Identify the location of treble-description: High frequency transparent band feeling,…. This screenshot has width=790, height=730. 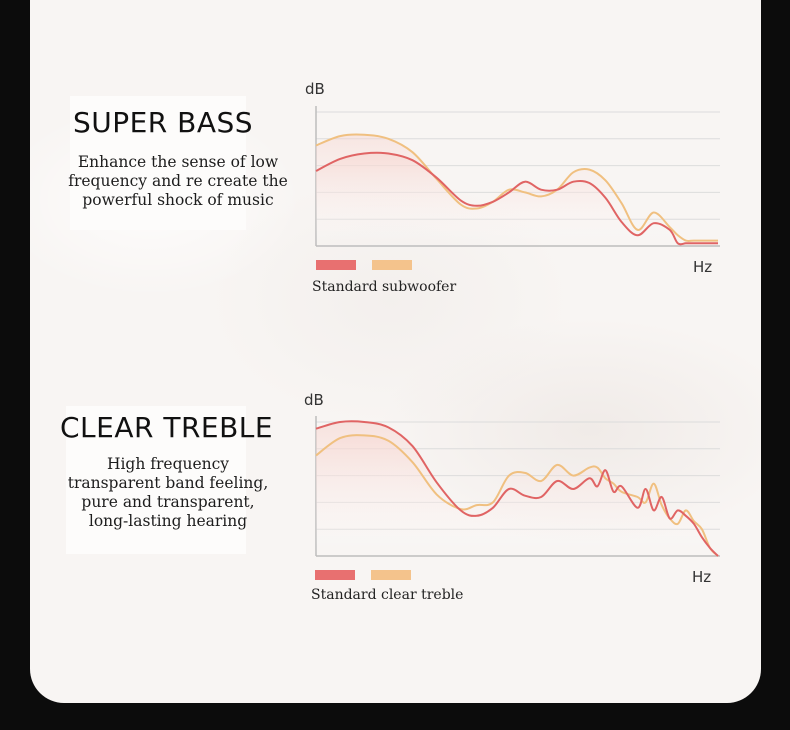
(168, 493).